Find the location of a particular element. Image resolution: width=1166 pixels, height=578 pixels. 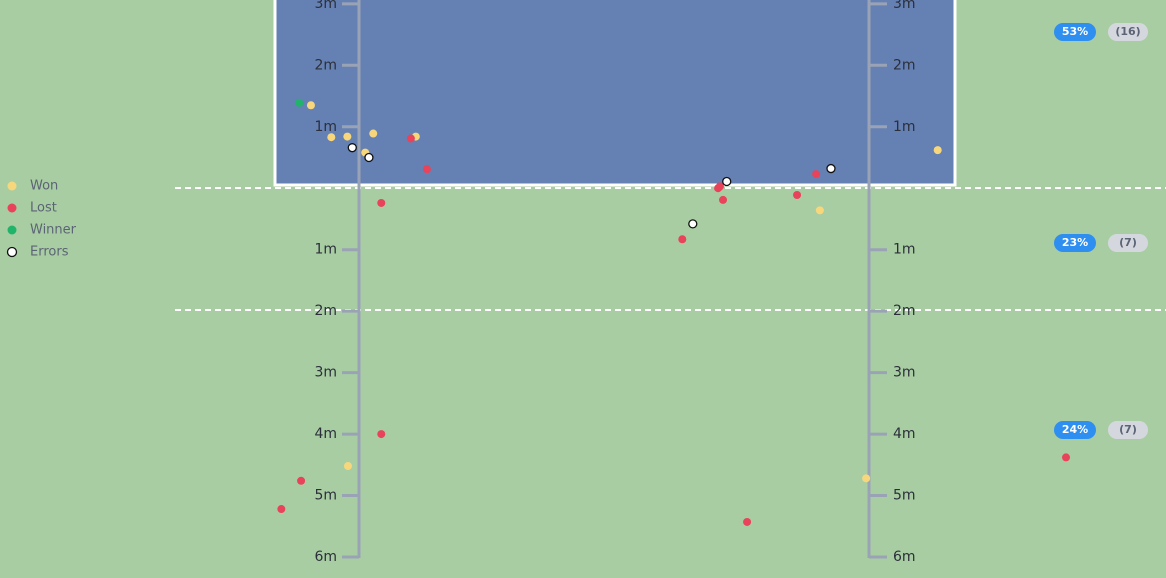

percent-label: 23% is located at coordinates (1075, 242).